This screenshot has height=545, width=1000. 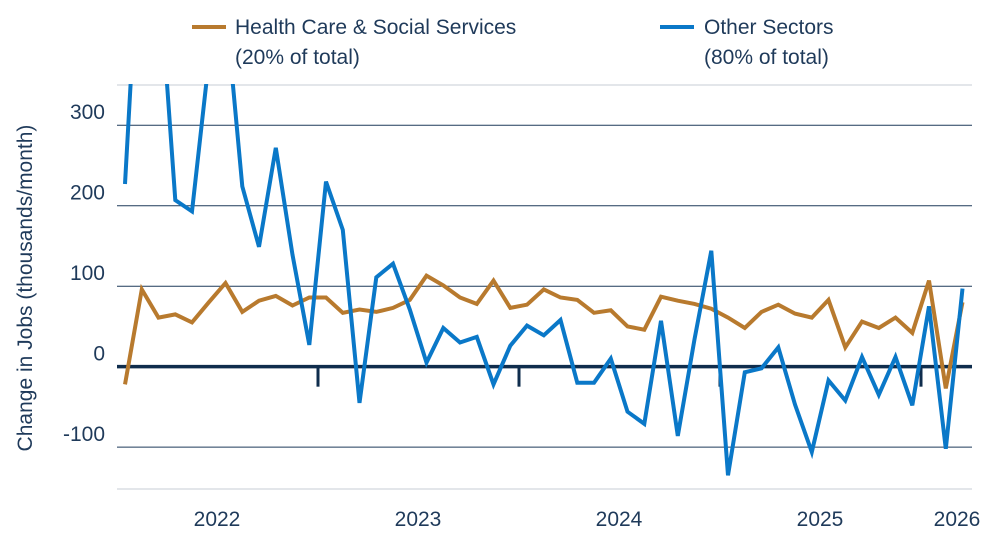 What do you see at coordinates (619, 519) in the screenshot?
I see `x-tick-label: 2024` at bounding box center [619, 519].